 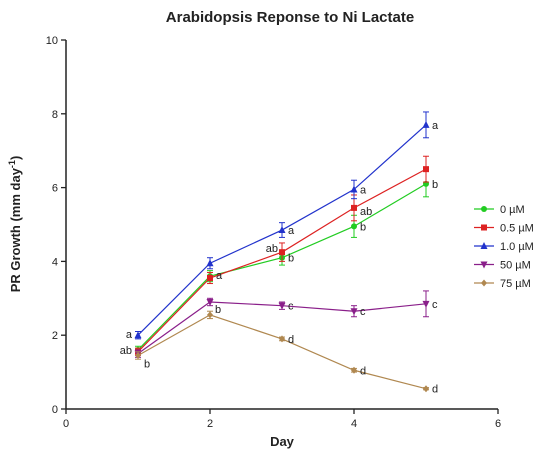 What do you see at coordinates (56, 225) in the screenshot?
I see `y-ticks: 0 2 4 6 8 10` at bounding box center [56, 225].